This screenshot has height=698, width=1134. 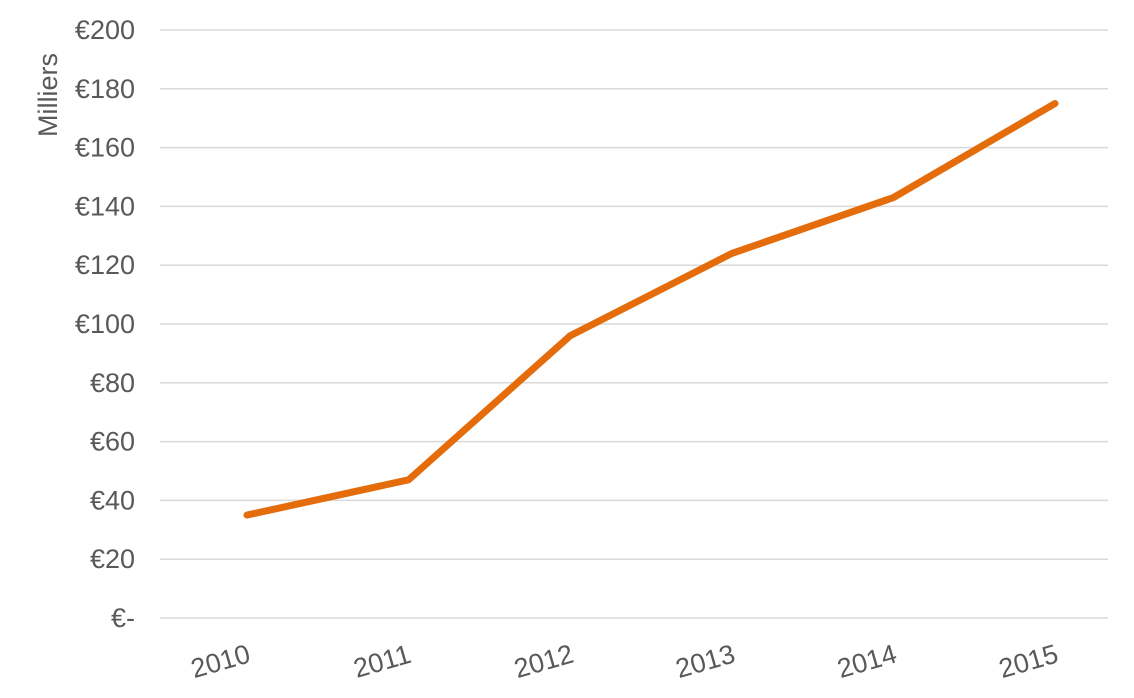 I want to click on x-tick-label: 2013, so click(x=705, y=661).